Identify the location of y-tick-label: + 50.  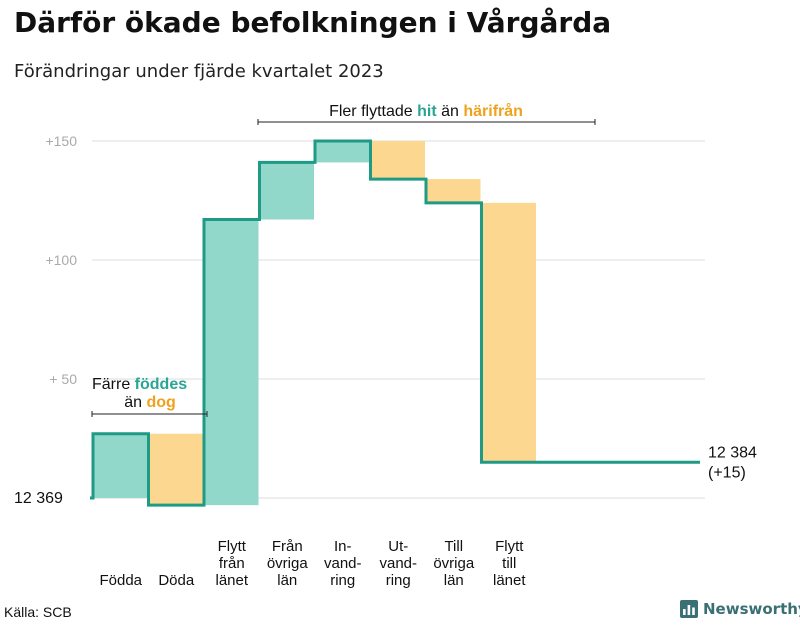
(63, 379).